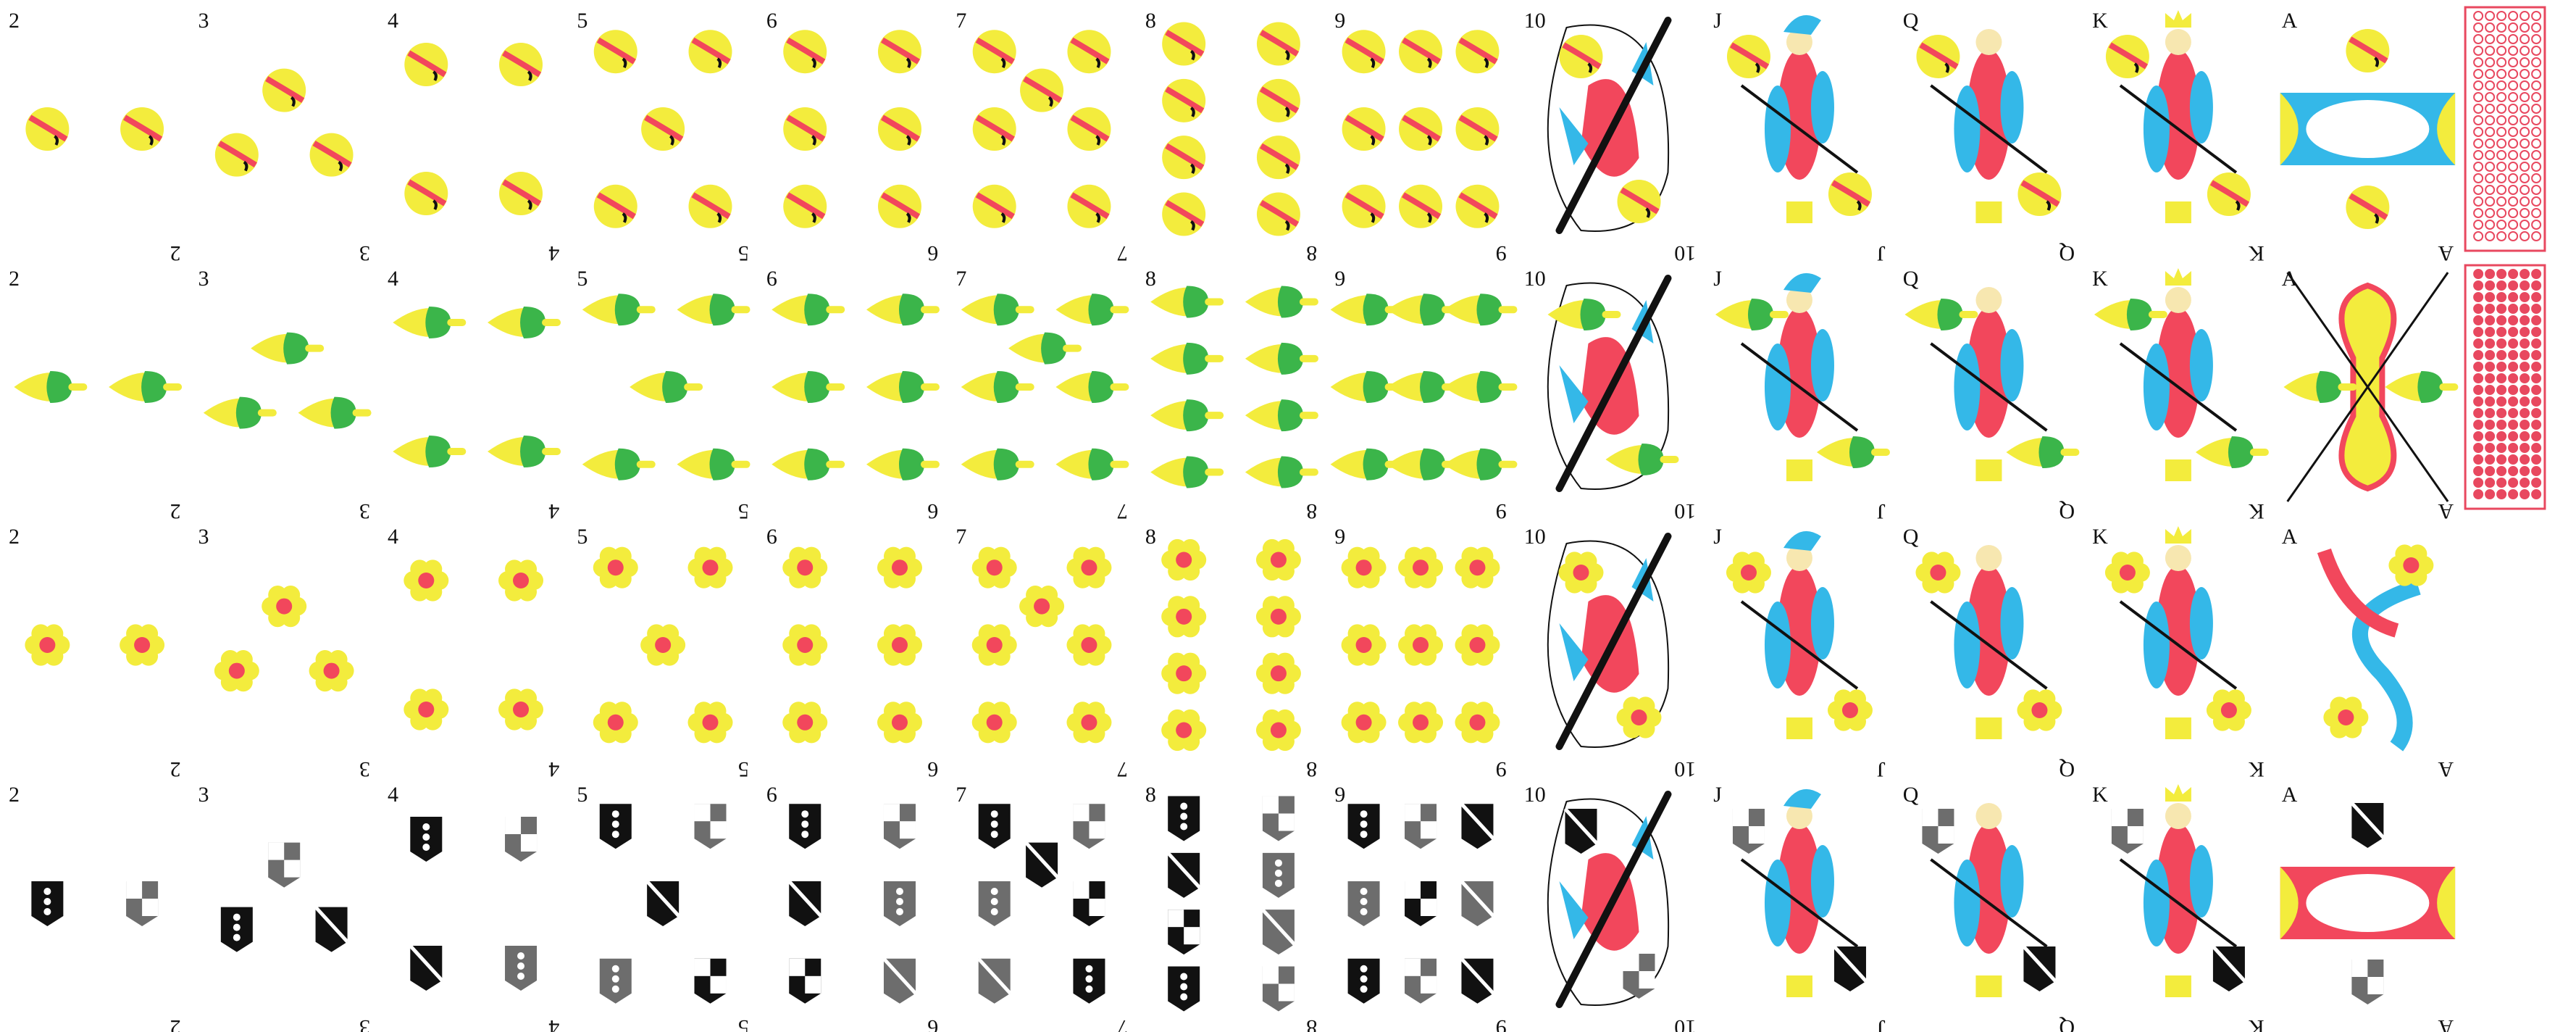 The width and height of the screenshot is (2576, 1032). I want to click on card-acorns-K: KK, so click(2180, 395).